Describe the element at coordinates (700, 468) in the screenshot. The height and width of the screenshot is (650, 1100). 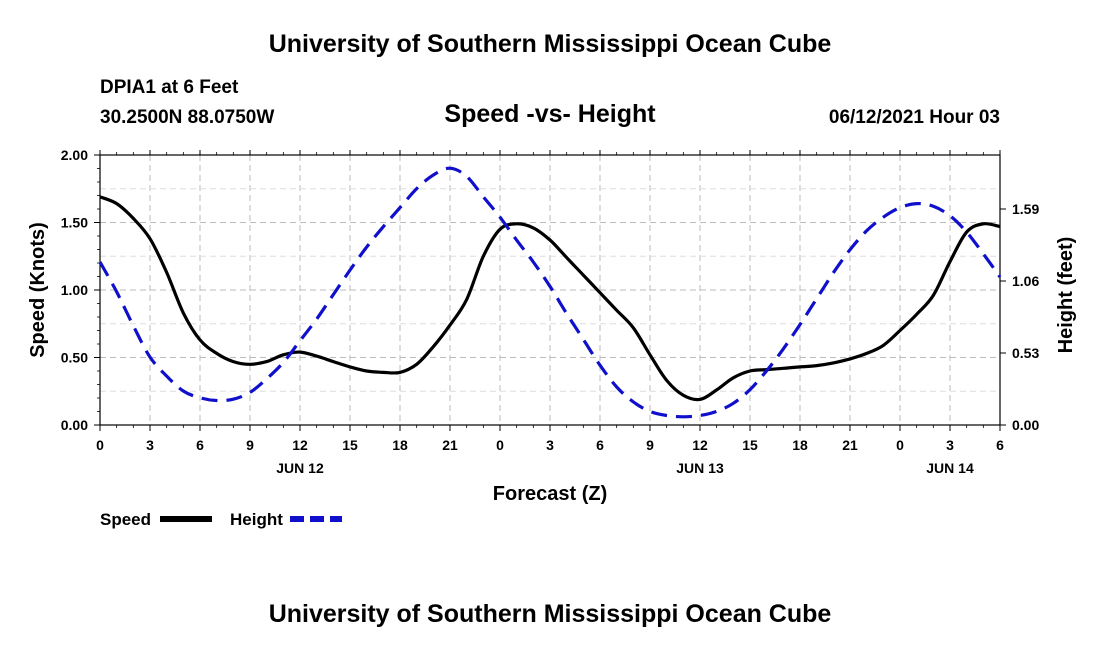
I see `date-label: JUN 13` at that location.